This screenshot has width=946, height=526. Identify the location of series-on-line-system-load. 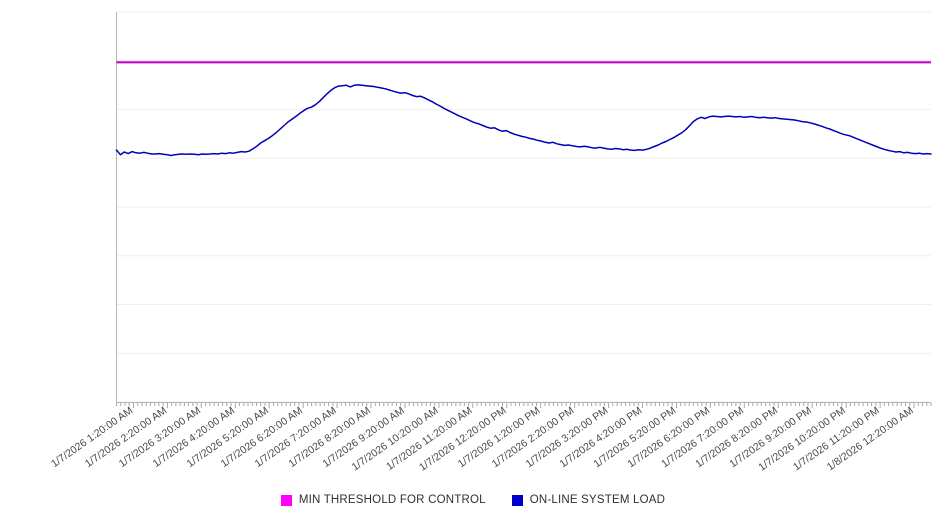
(523, 120).